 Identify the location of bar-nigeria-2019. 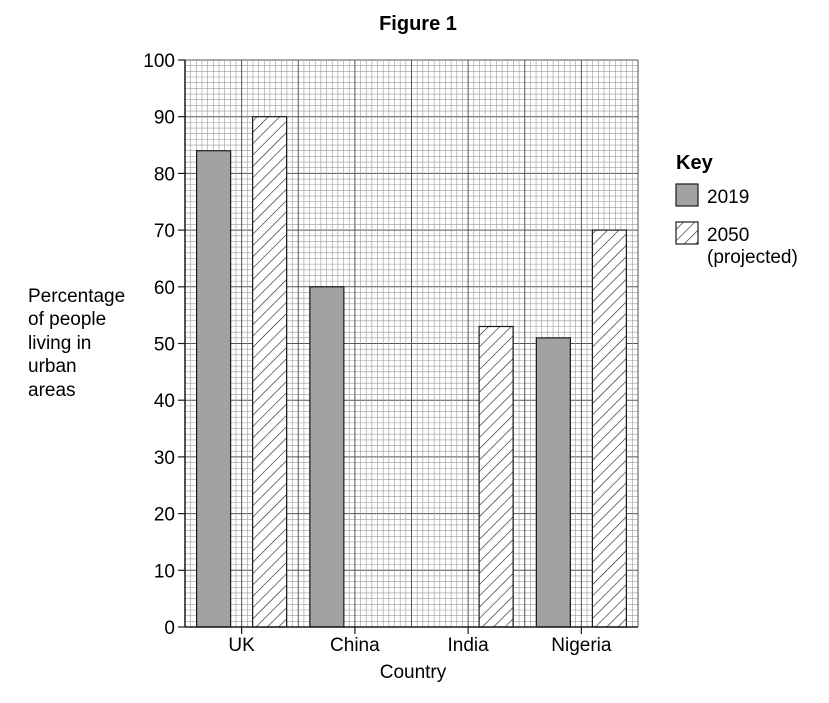
(553, 482).